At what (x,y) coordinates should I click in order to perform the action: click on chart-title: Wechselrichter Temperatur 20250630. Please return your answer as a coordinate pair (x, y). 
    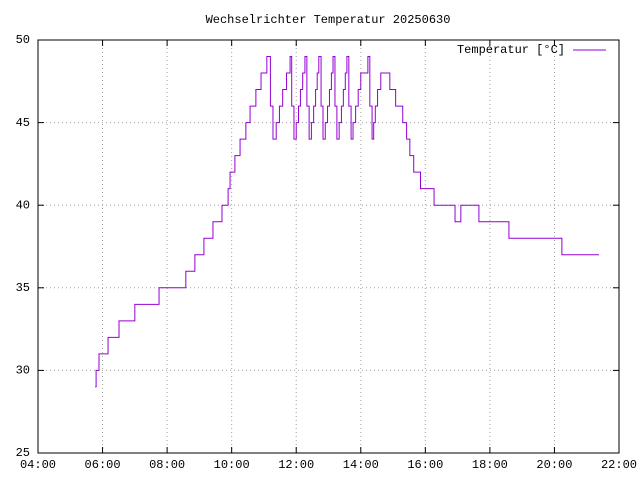
    Looking at the image, I should click on (328, 20).